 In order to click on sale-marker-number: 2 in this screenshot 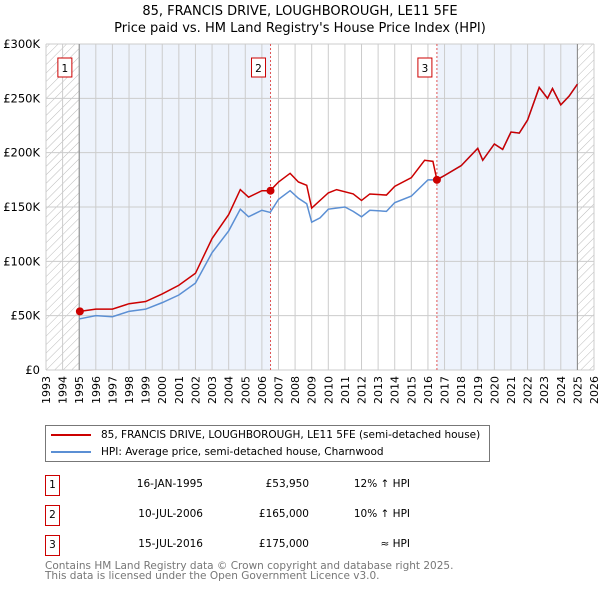, I will do `click(258, 69)`.